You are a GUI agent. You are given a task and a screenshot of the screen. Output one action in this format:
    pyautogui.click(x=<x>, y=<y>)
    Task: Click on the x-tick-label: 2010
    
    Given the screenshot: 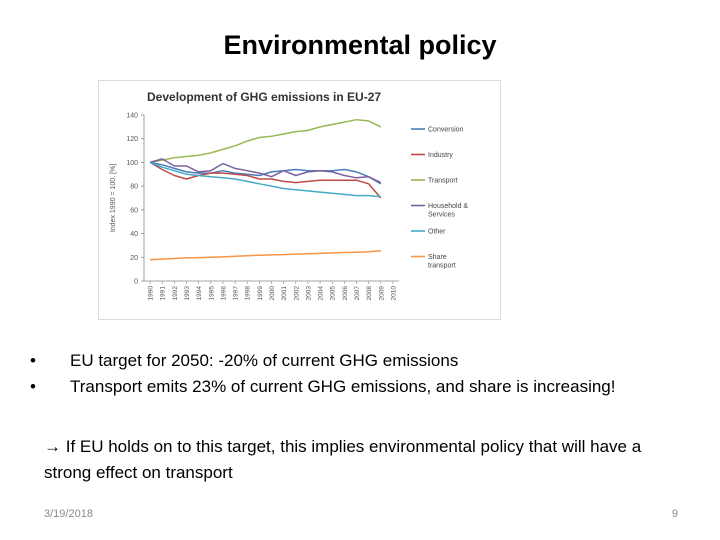 What is the action you would take?
    pyautogui.click(x=393, y=293)
    